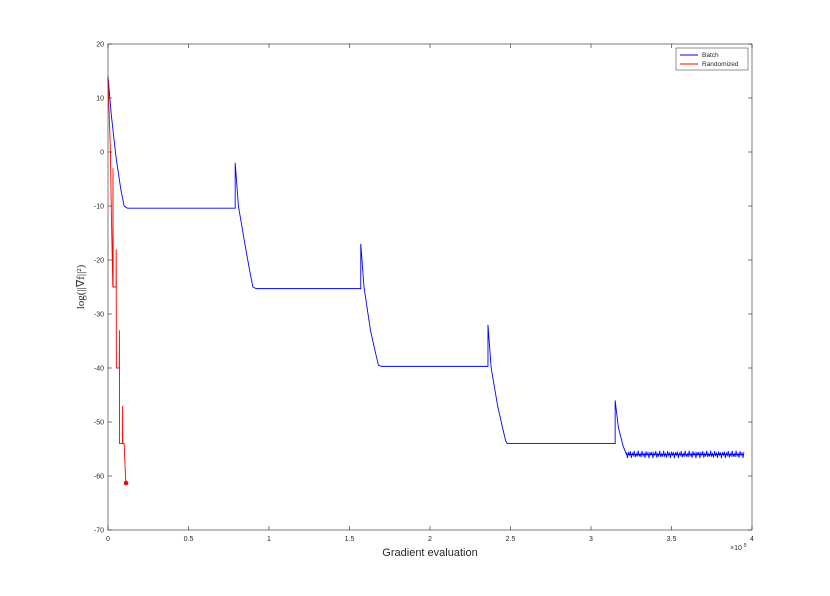 This screenshot has width=830, height=596. Describe the element at coordinates (429, 553) in the screenshot. I see `x-axis-label: Gradient evaluation` at that location.